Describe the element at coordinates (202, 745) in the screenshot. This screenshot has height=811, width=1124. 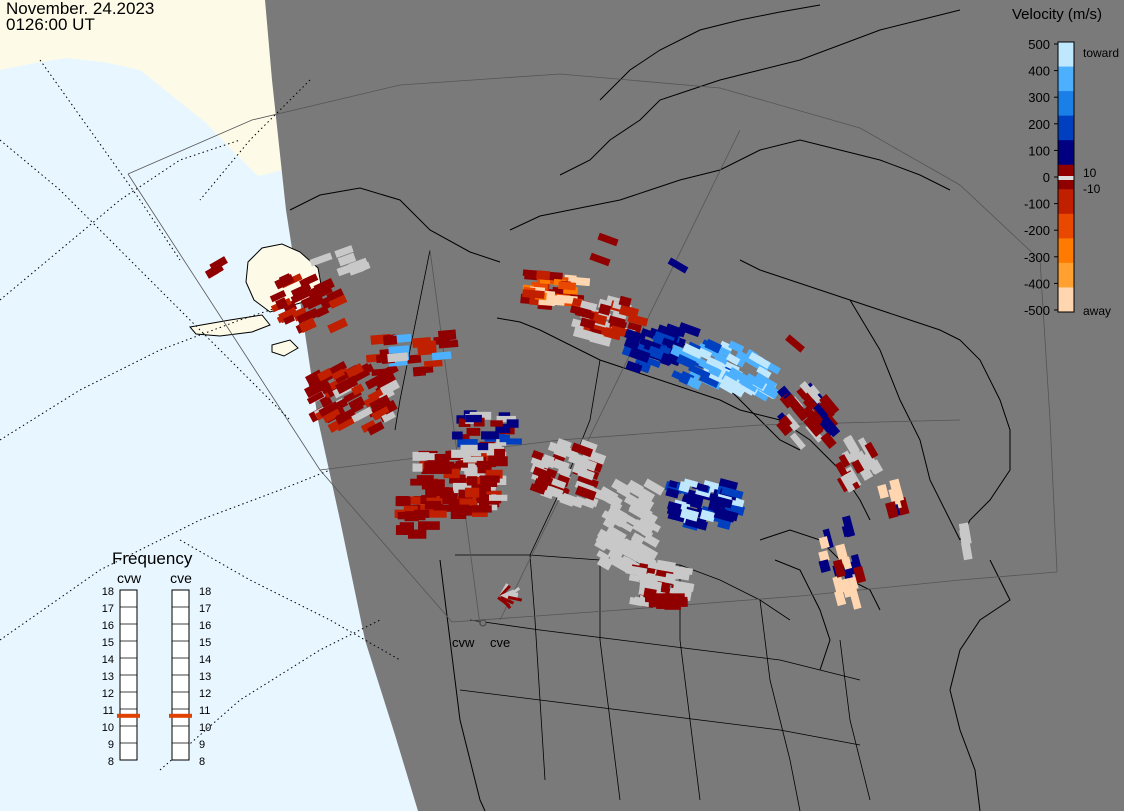
I see `freq-tick-label: 9` at that location.